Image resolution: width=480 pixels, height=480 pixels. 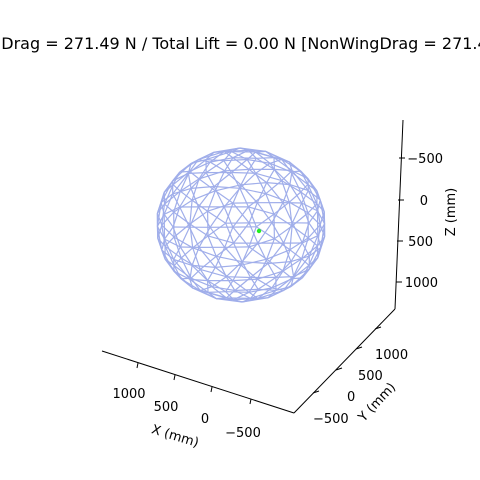 I want to click on z-tick-label: 0, so click(x=424, y=201).